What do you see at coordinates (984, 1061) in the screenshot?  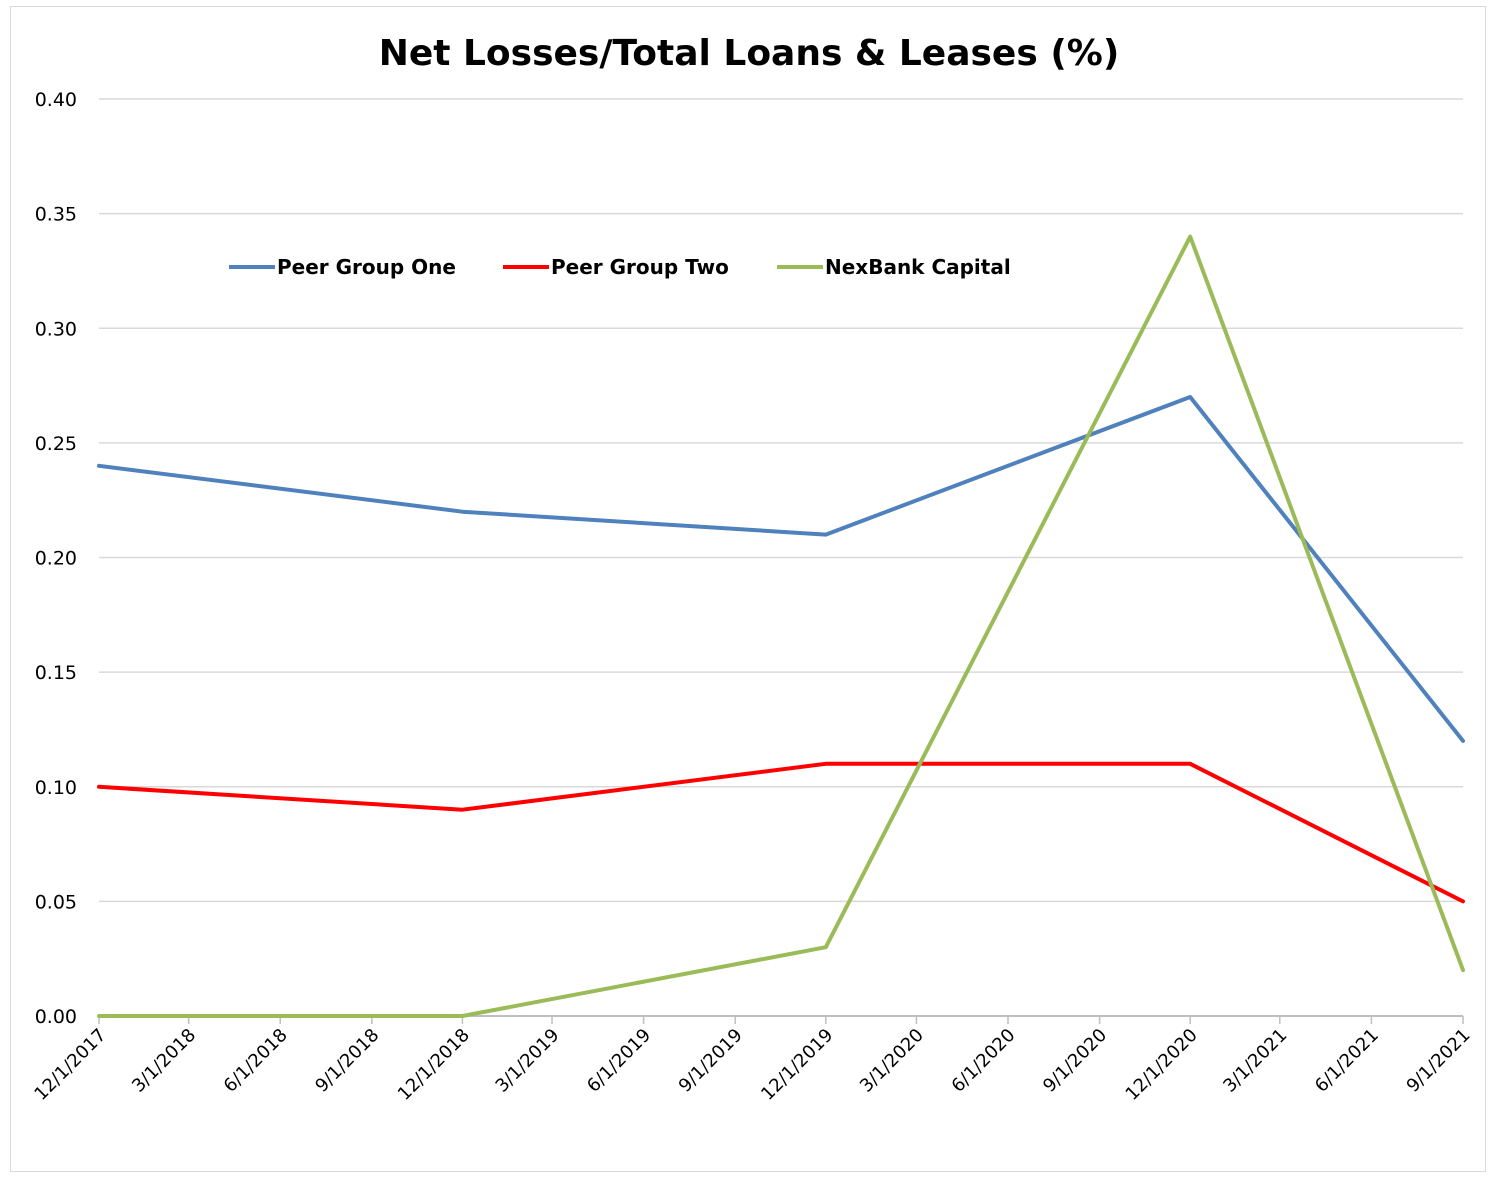 I see `x-tick-label: 6/1/2020` at bounding box center [984, 1061].